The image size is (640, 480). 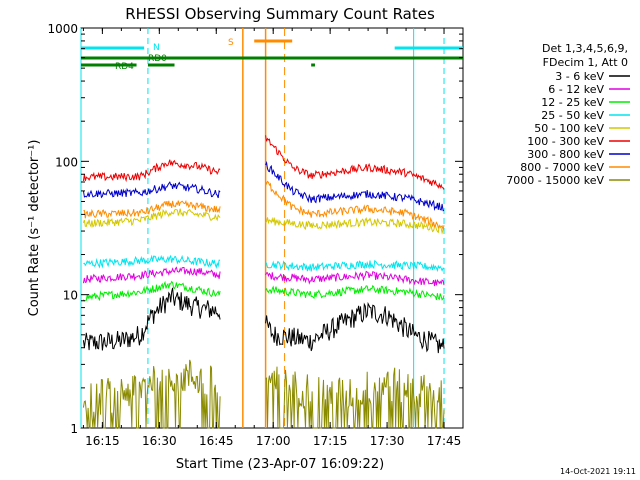 What do you see at coordinates (576, 89) in the screenshot?
I see `legend-label-1: 6 - 12 keV` at bounding box center [576, 89].